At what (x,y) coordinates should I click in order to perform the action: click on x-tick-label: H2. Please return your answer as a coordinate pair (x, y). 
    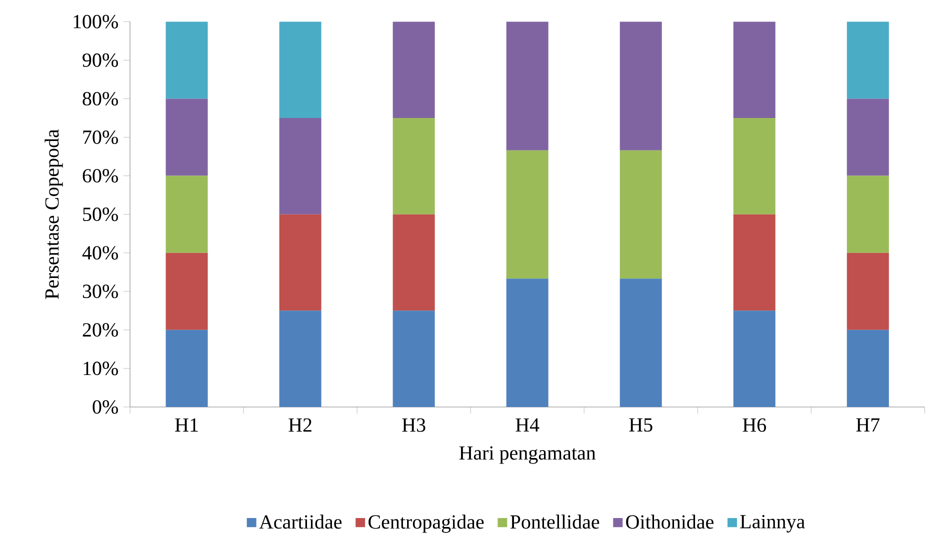
    Looking at the image, I should click on (300, 425).